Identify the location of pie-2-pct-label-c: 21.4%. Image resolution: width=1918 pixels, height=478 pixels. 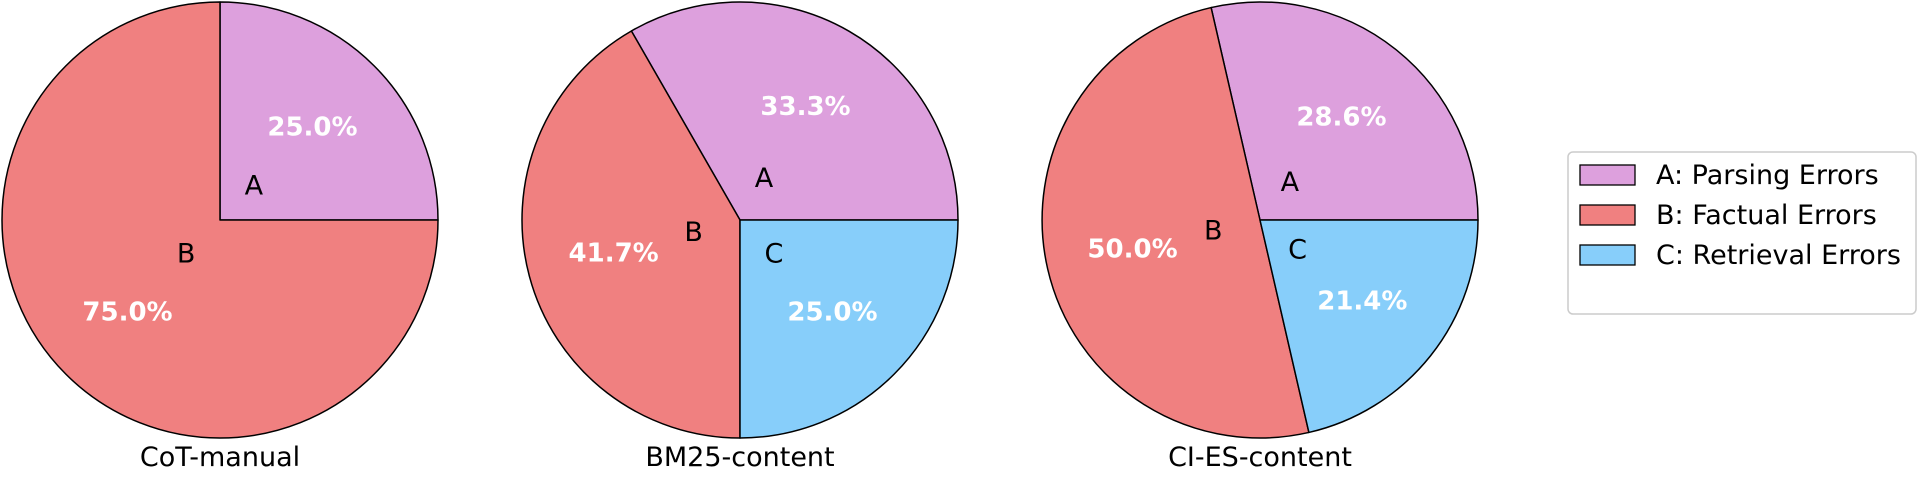
(1362, 301).